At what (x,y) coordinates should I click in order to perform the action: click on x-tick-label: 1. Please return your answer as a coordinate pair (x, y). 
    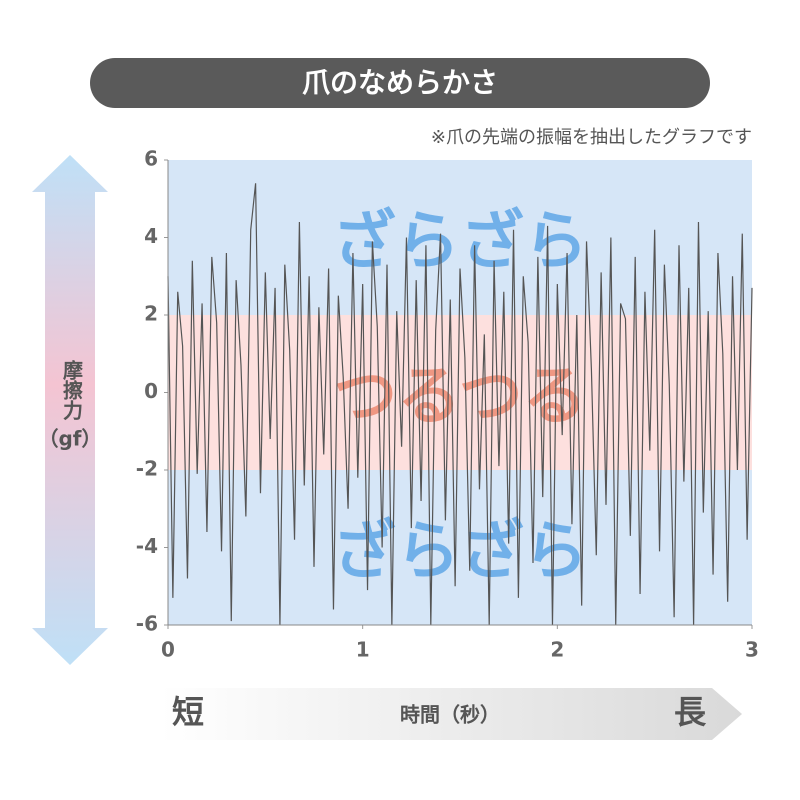
    Looking at the image, I should click on (363, 650).